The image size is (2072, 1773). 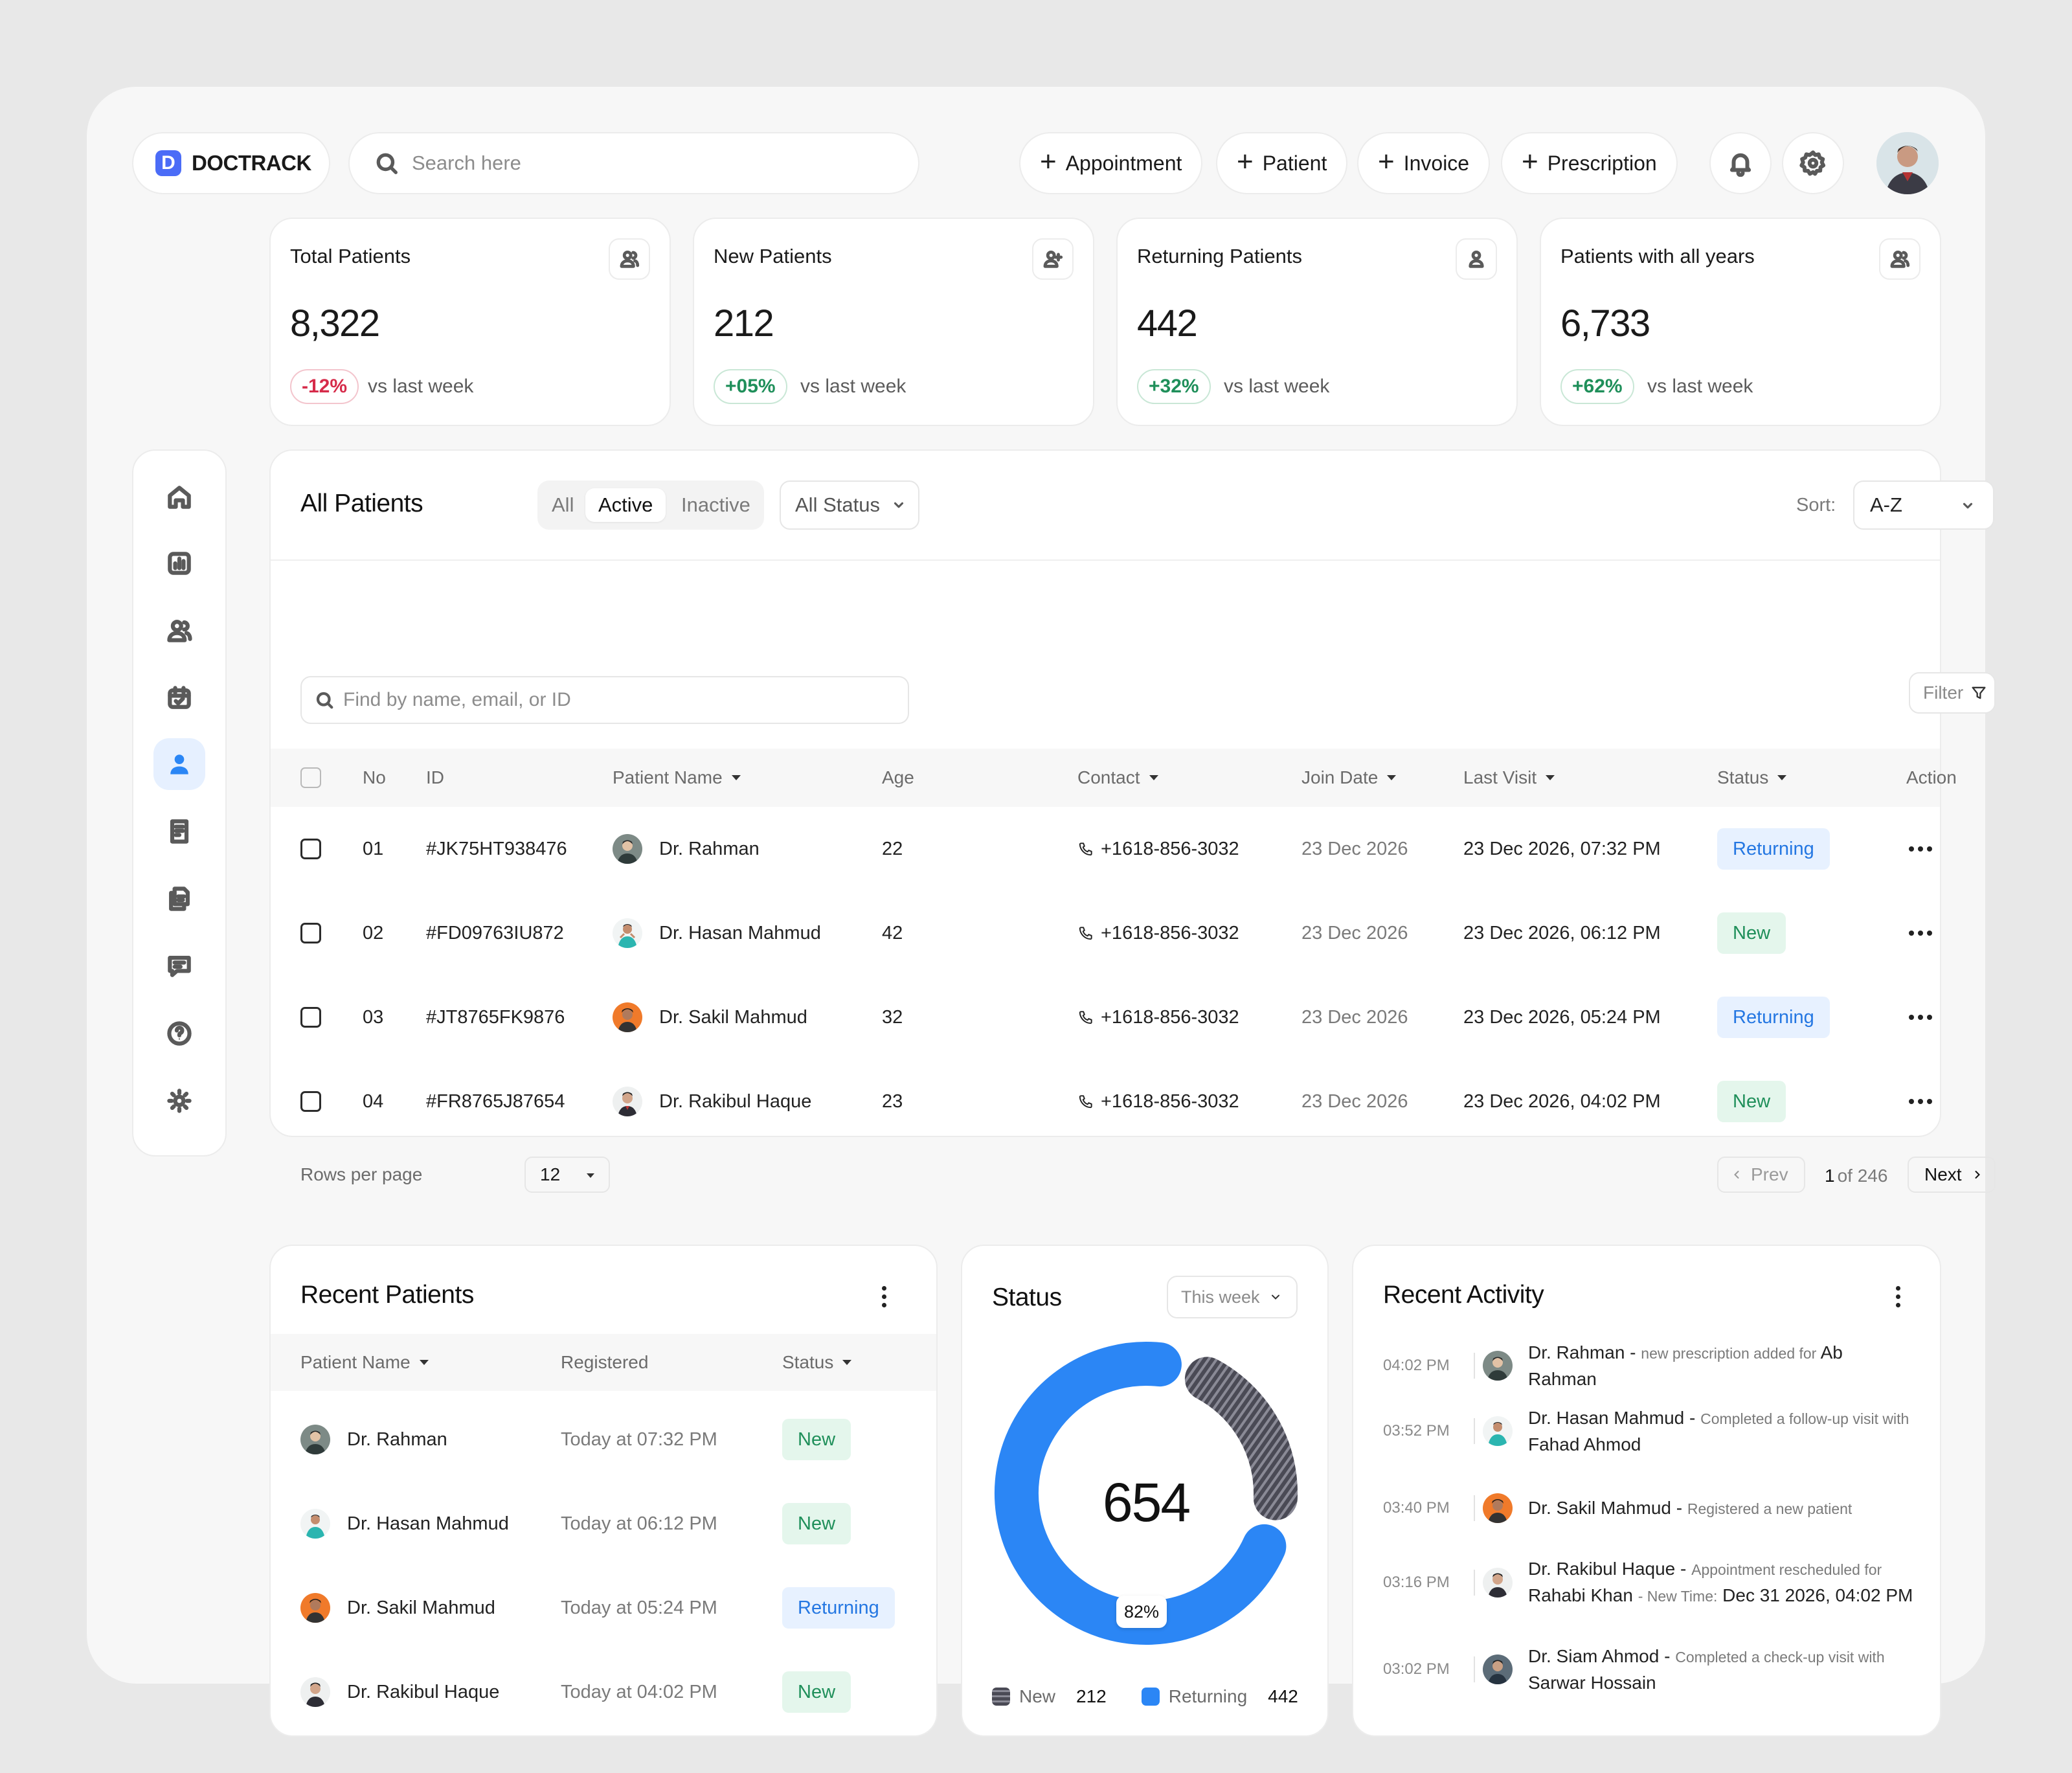 I want to click on settings-button, so click(x=1813, y=163).